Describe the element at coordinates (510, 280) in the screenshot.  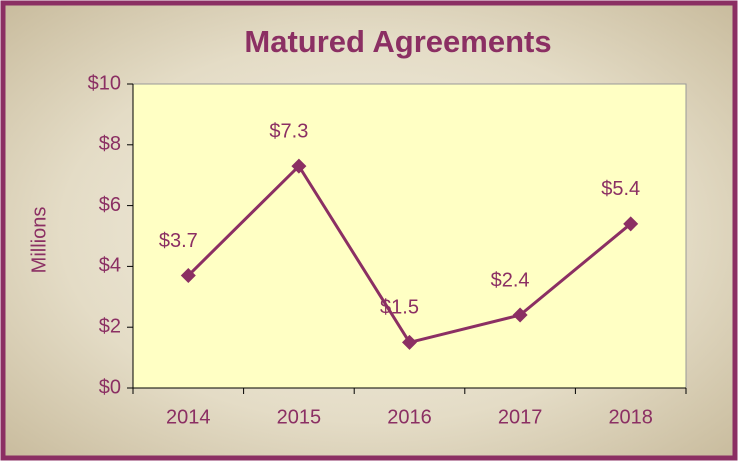
I see `data-label: $2.4` at that location.